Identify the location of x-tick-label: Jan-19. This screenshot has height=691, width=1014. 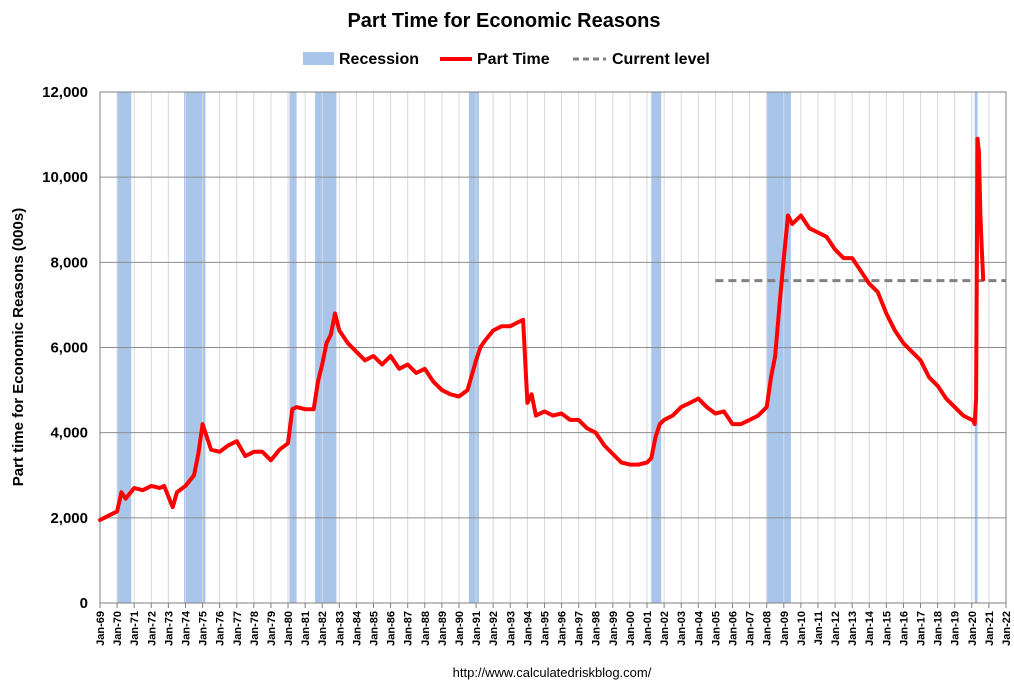
(956, 628).